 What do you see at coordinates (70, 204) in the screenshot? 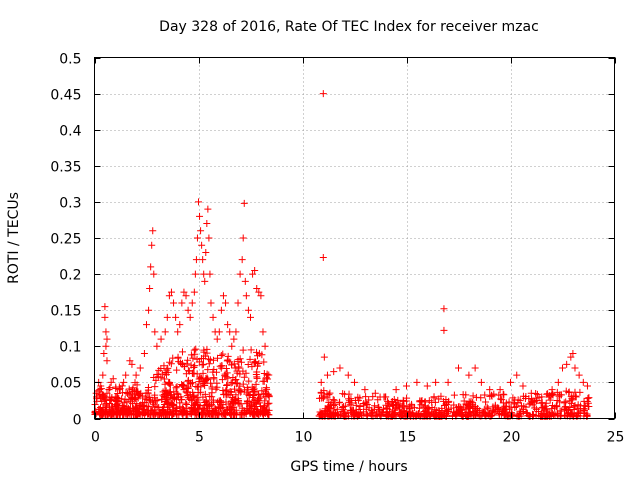
I see `y-tick-label: 0.3` at bounding box center [70, 204].